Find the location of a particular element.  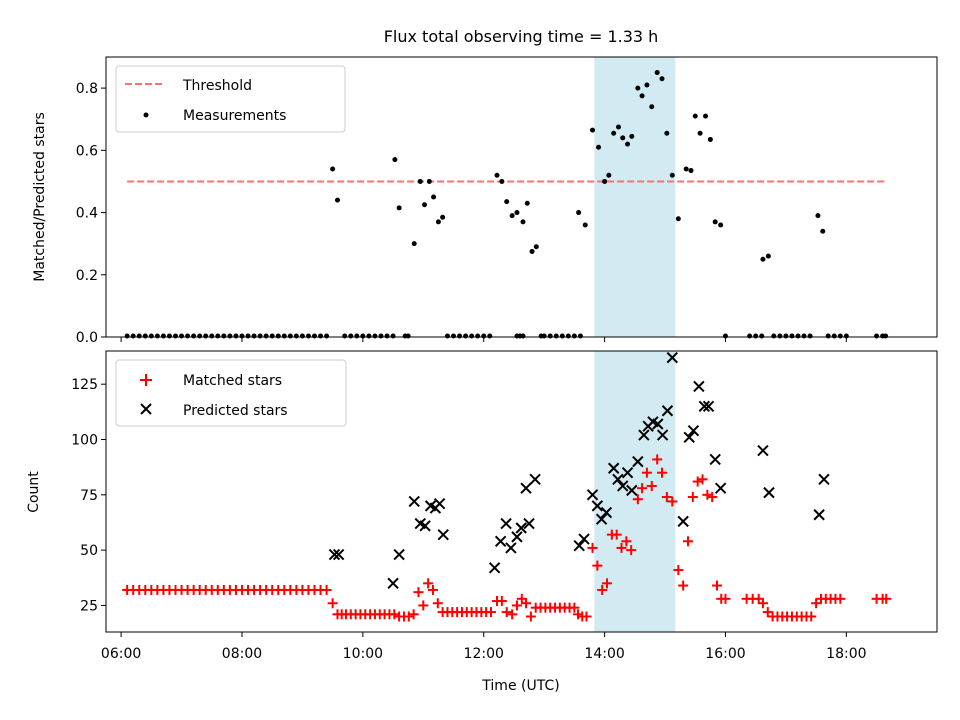

top-legend: Threshold Measurements is located at coordinates (230, 99).